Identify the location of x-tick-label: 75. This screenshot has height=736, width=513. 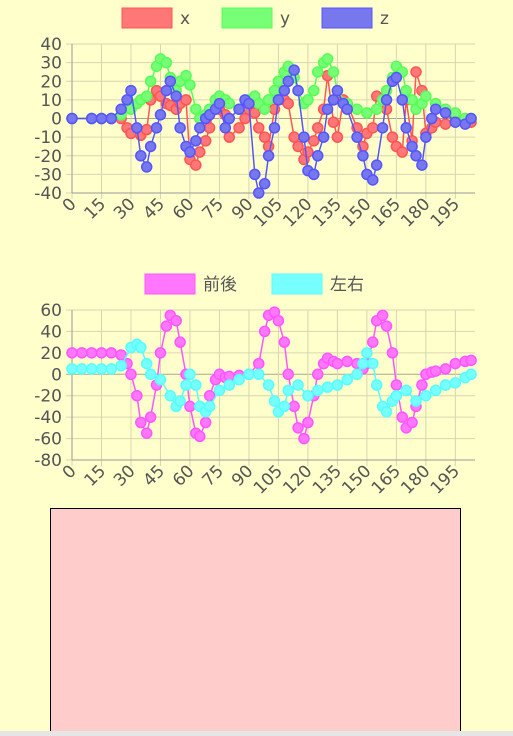
(213, 208).